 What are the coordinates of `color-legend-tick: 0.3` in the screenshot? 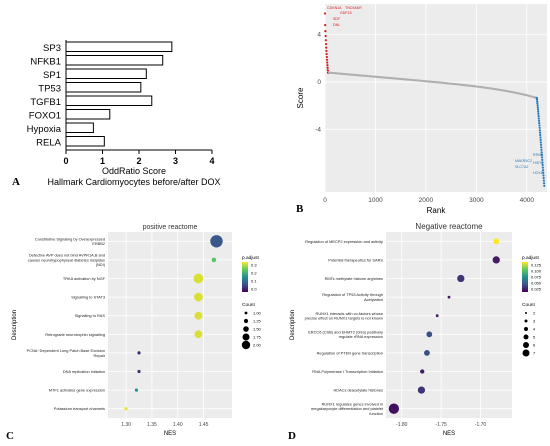 It's located at (254, 265).